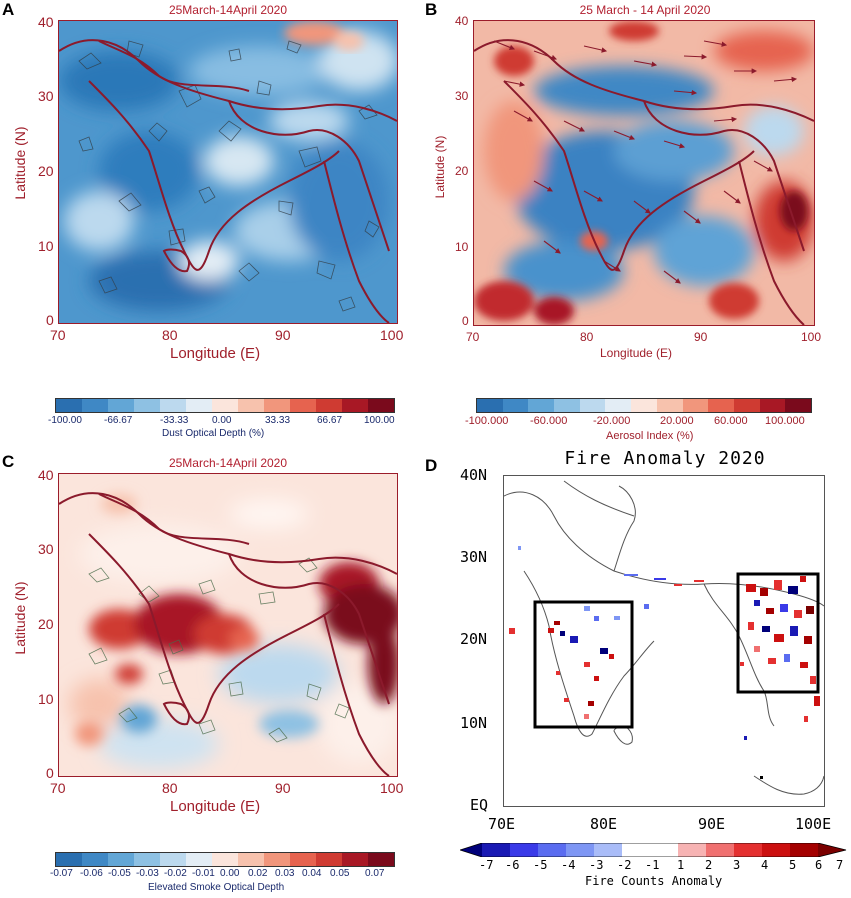 The width and height of the screenshot is (851, 898). Describe the element at coordinates (819, 865) in the screenshot. I see `d-cbar-tick-12: 6` at that location.